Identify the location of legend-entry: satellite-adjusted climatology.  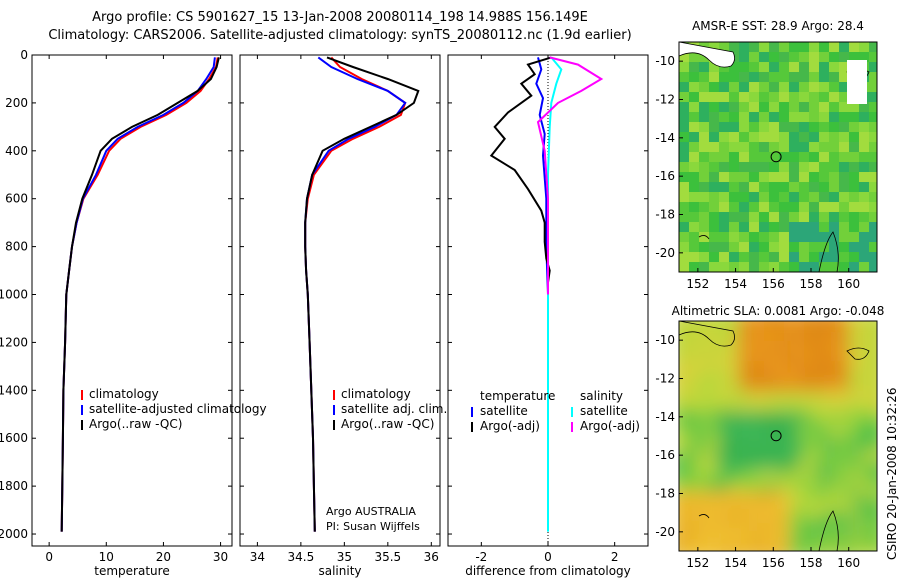
(178, 409).